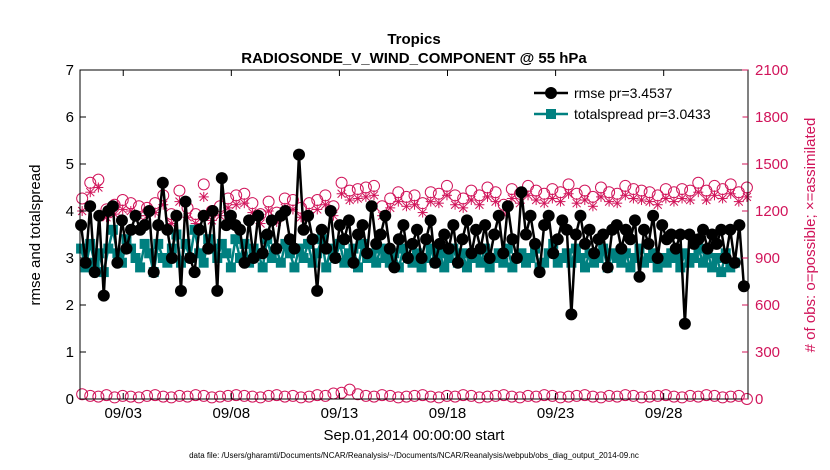  I want to click on y-right-tick-label: 900, so click(767, 258).